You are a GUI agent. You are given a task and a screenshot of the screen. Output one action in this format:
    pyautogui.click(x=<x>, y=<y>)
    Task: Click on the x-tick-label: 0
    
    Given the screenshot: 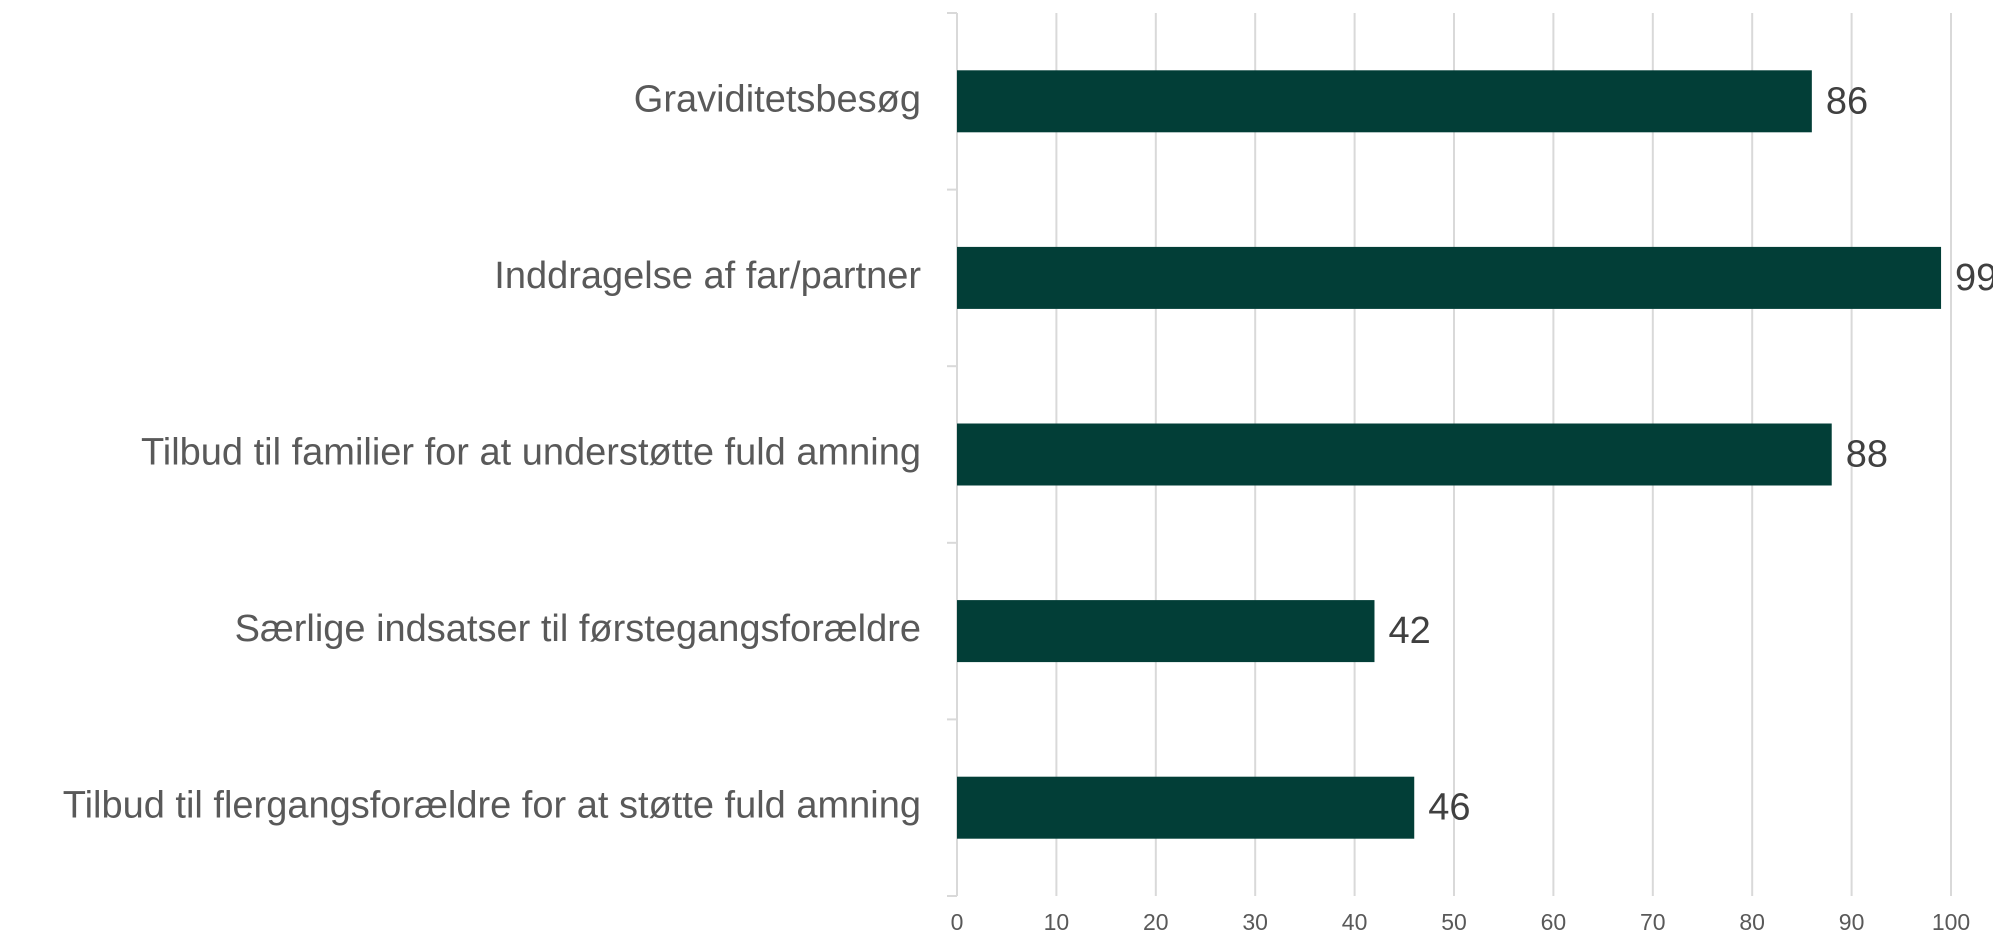 What is the action you would take?
    pyautogui.click(x=957, y=922)
    